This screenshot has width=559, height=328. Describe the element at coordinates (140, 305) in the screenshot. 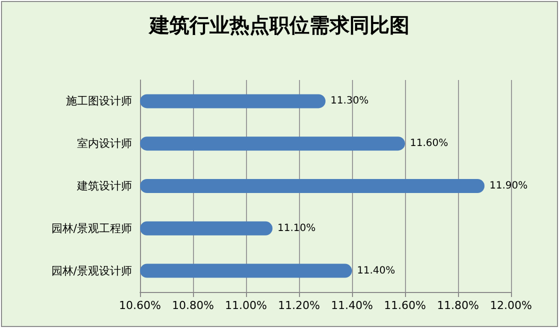

I see `x-tick-label: 10.60%` at that location.